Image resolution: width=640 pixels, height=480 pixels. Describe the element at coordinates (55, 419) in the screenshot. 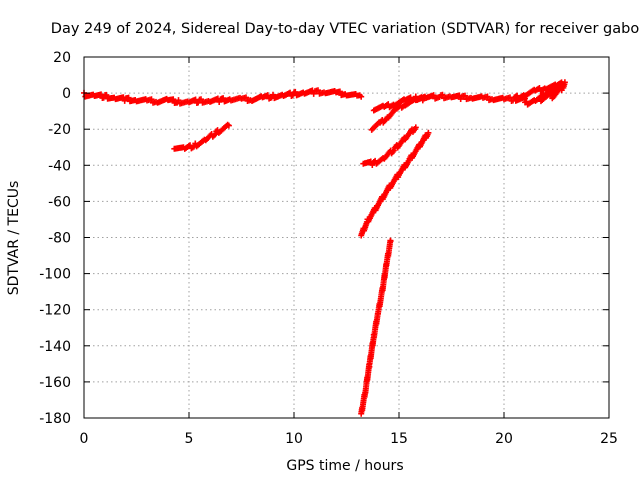

I see `y-tick-label: -180` at that location.